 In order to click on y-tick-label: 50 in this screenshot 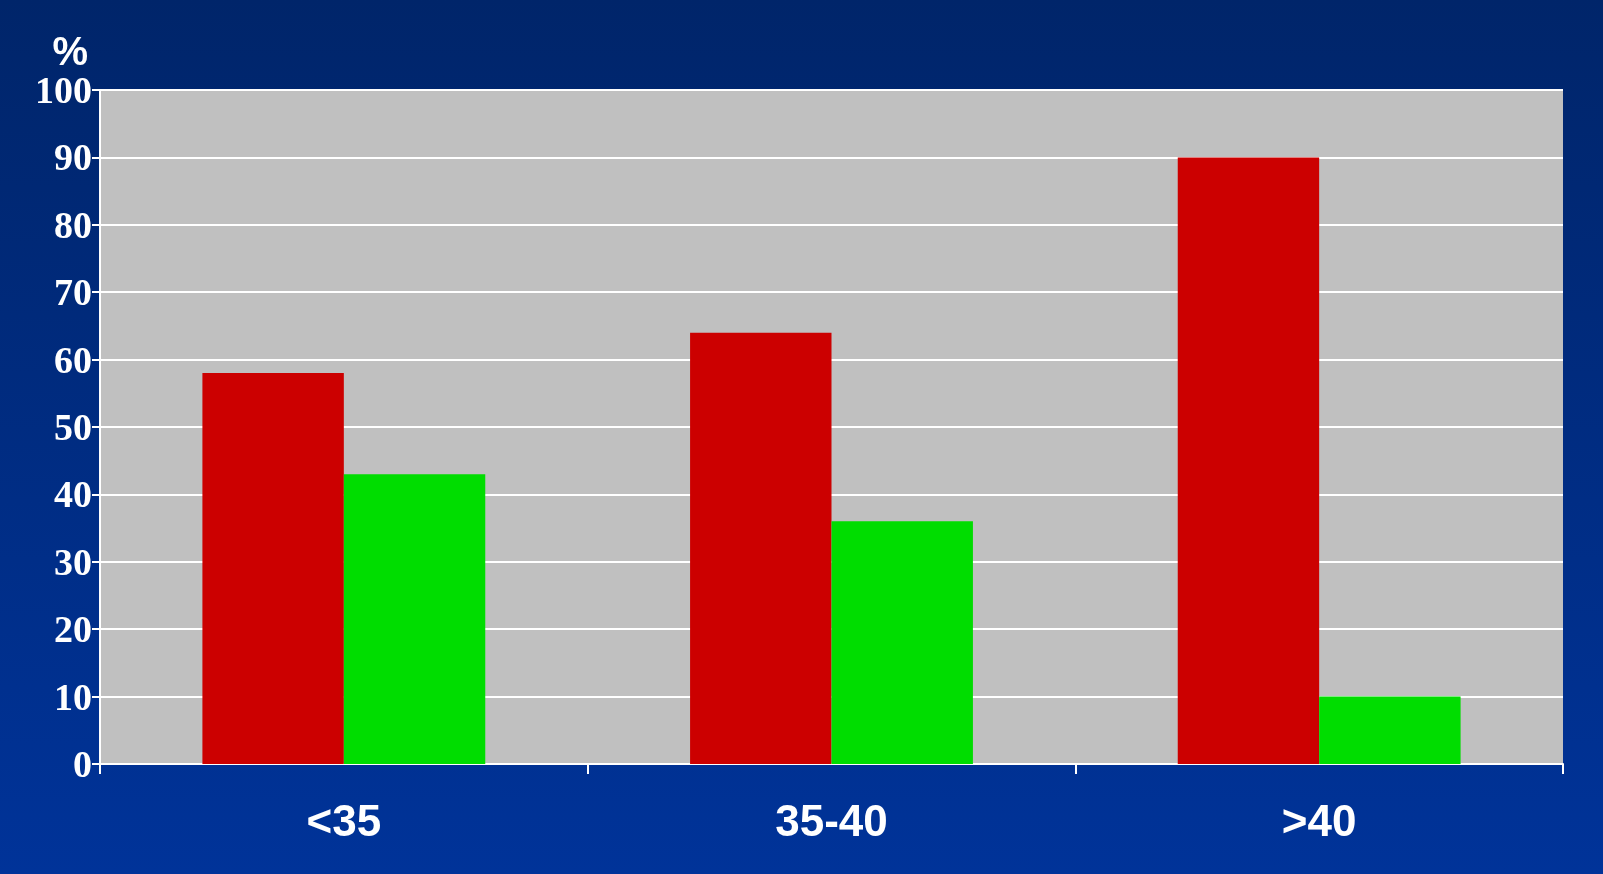, I will do `click(73, 427)`.